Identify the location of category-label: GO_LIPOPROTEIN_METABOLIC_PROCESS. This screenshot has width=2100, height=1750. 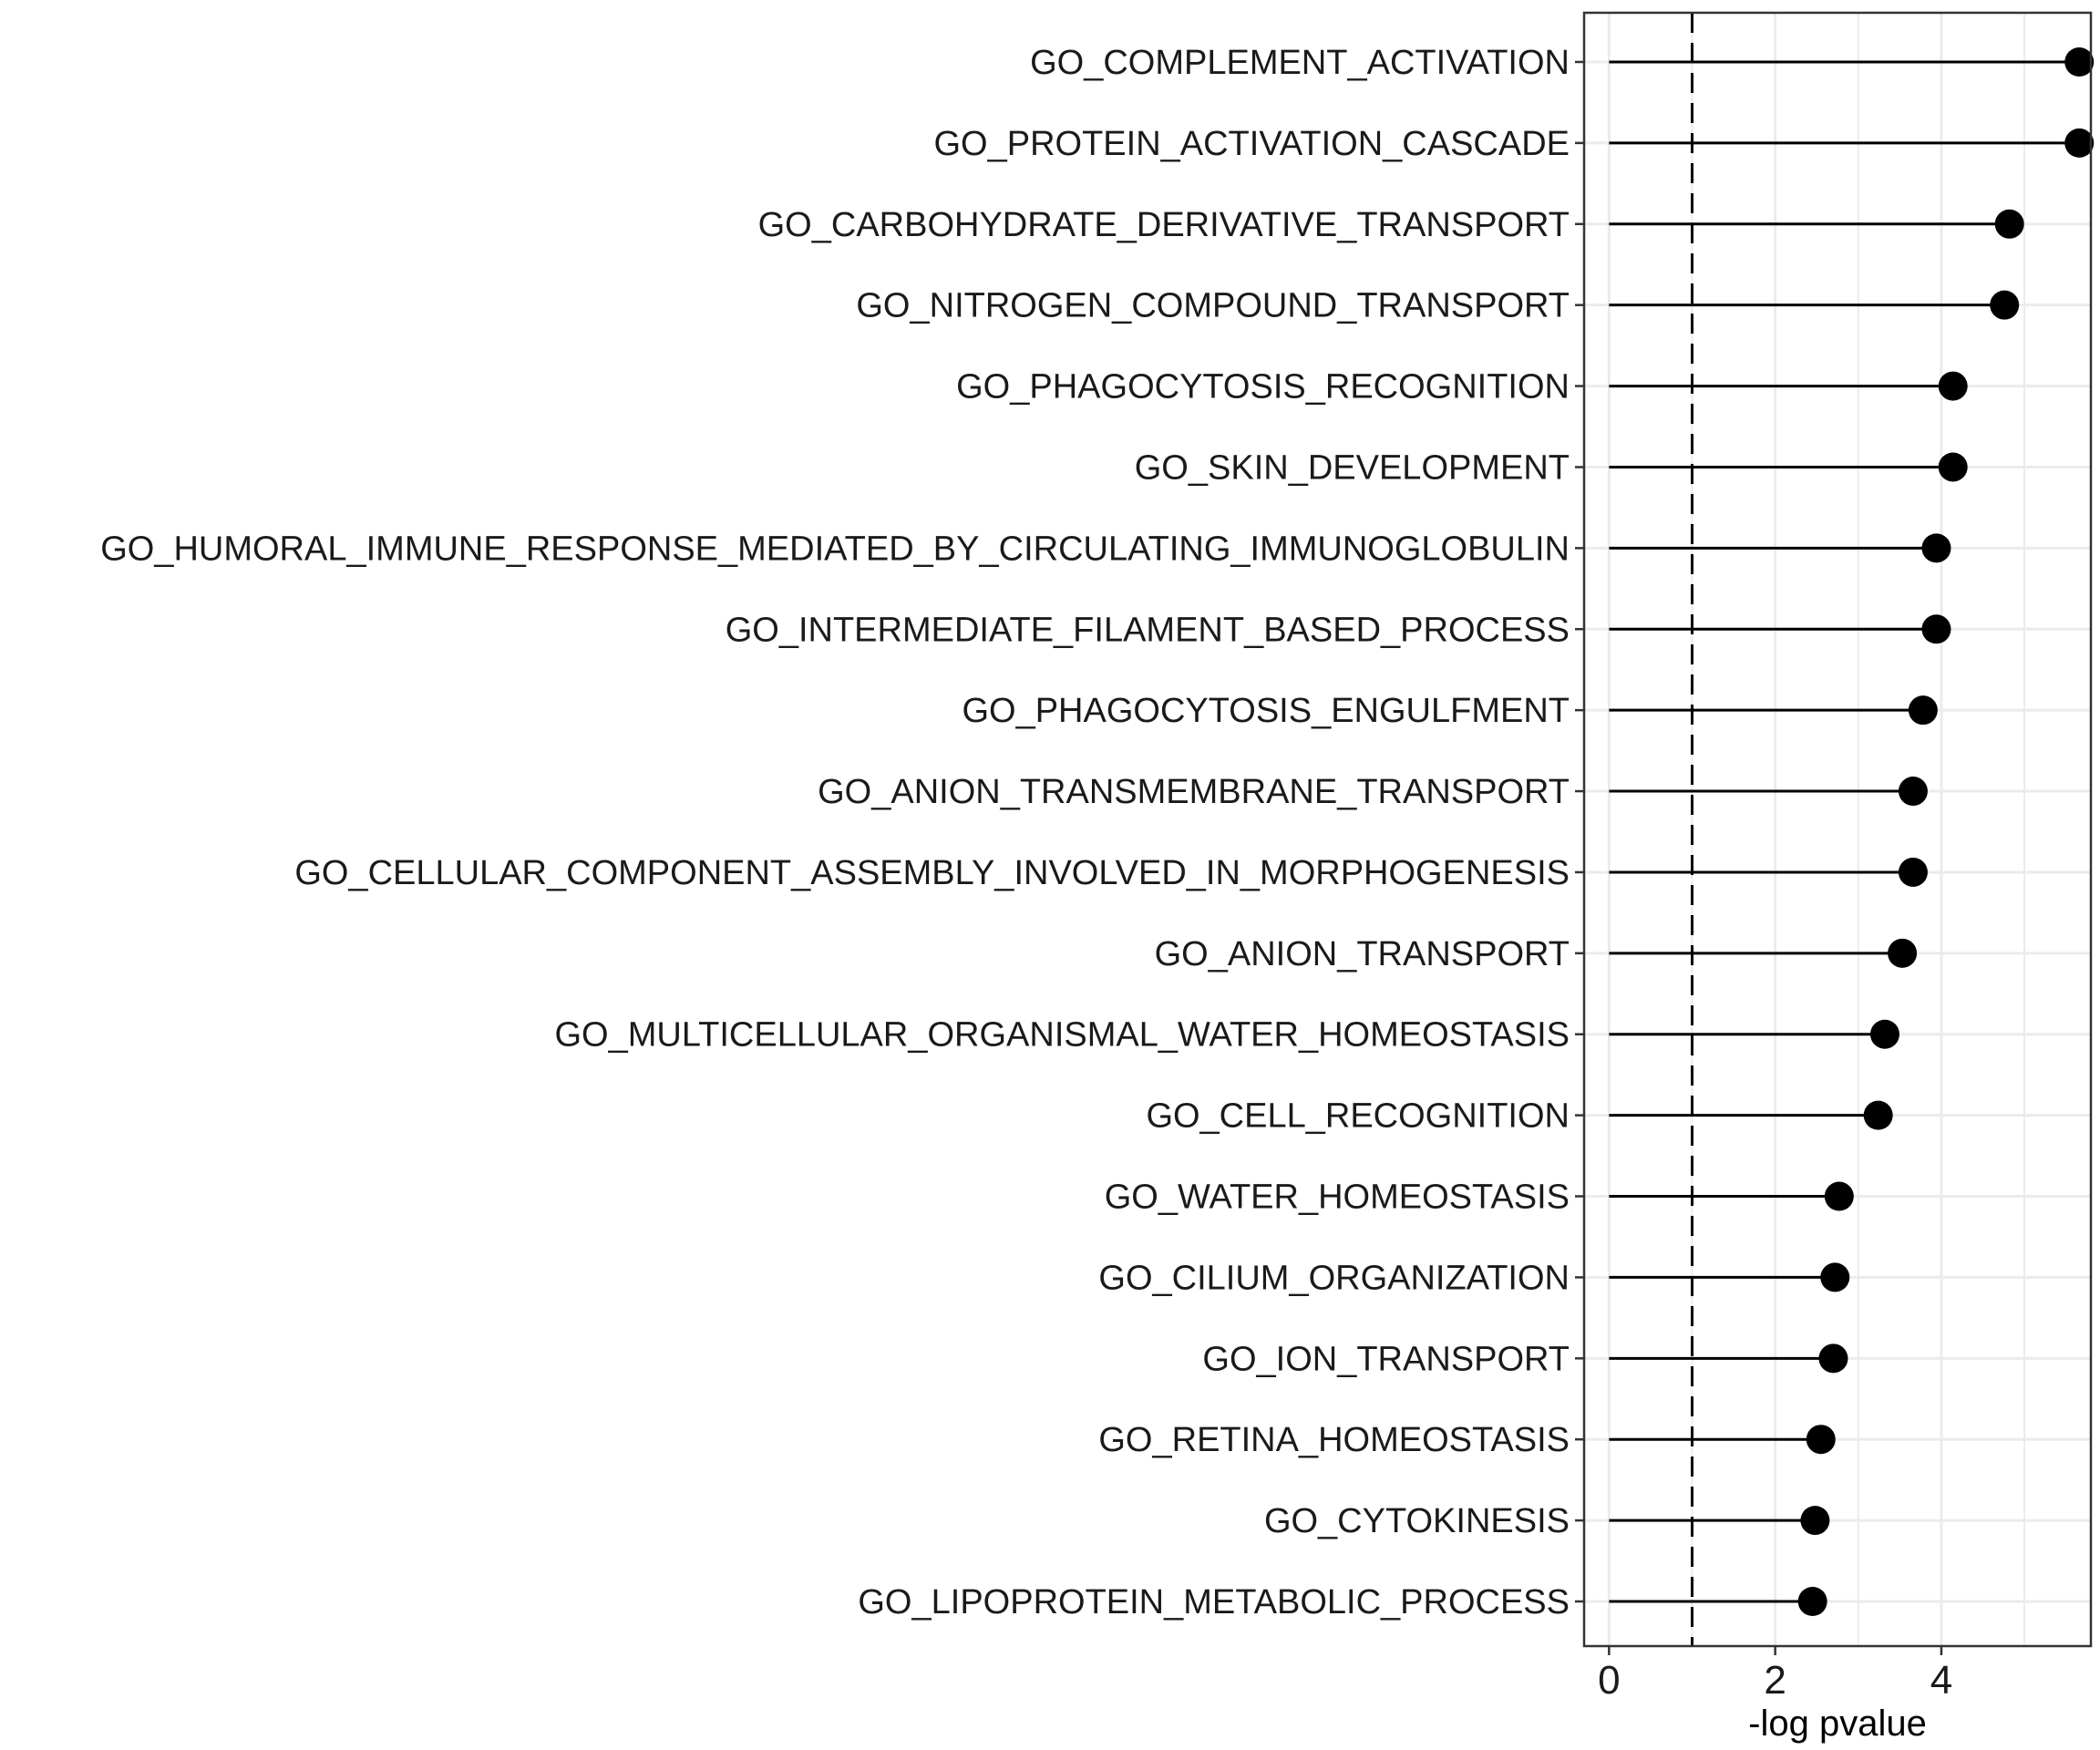
(1214, 1602).